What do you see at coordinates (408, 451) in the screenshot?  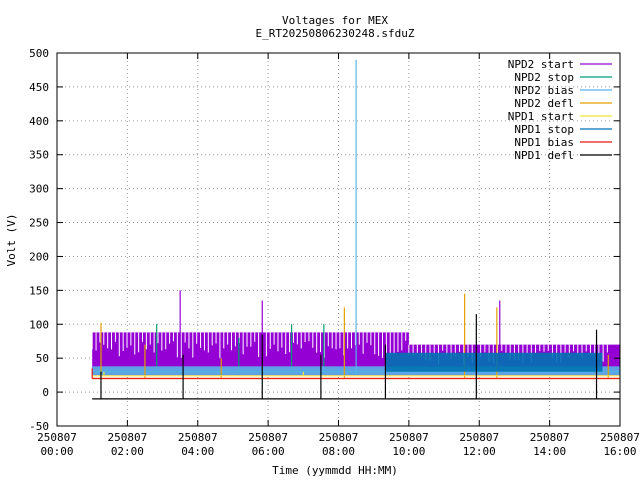 I see `x-tick-label-time: 10:00` at bounding box center [408, 451].